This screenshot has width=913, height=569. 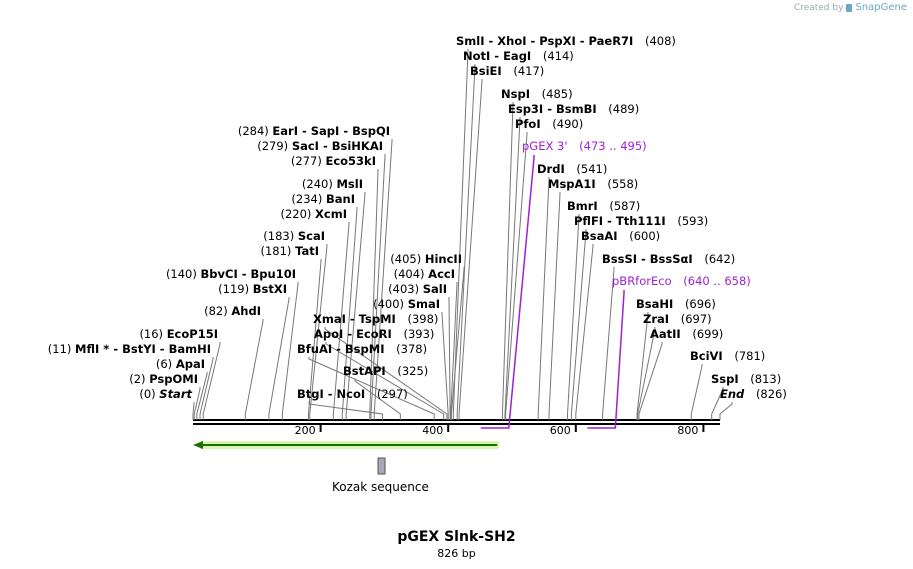 I want to click on site-name: PfoI, so click(x=528, y=124).